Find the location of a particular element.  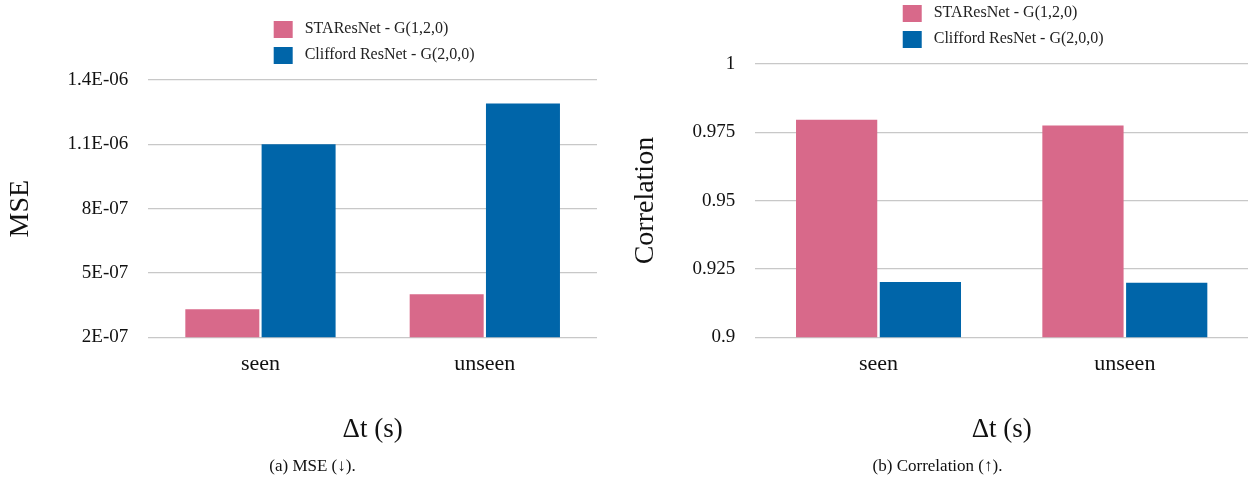

text: (a) MSE (↓). is located at coordinates (312, 466).